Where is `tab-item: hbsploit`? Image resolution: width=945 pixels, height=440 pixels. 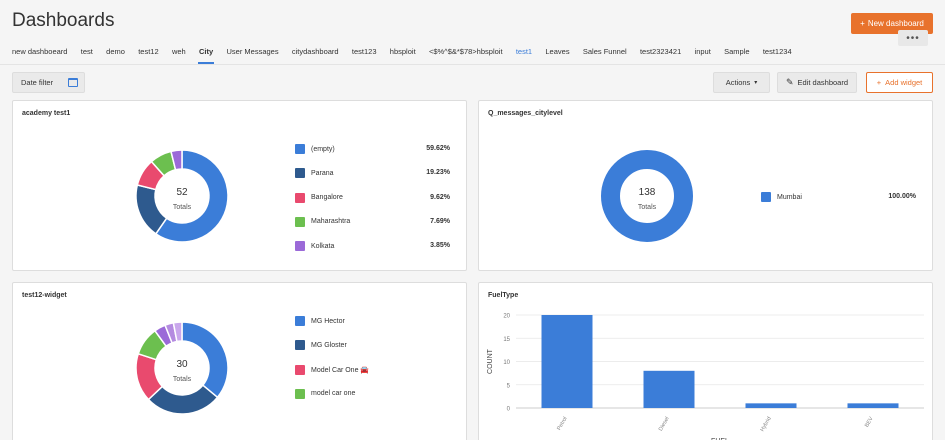
tab-item: hbsploit is located at coordinates (402, 51).